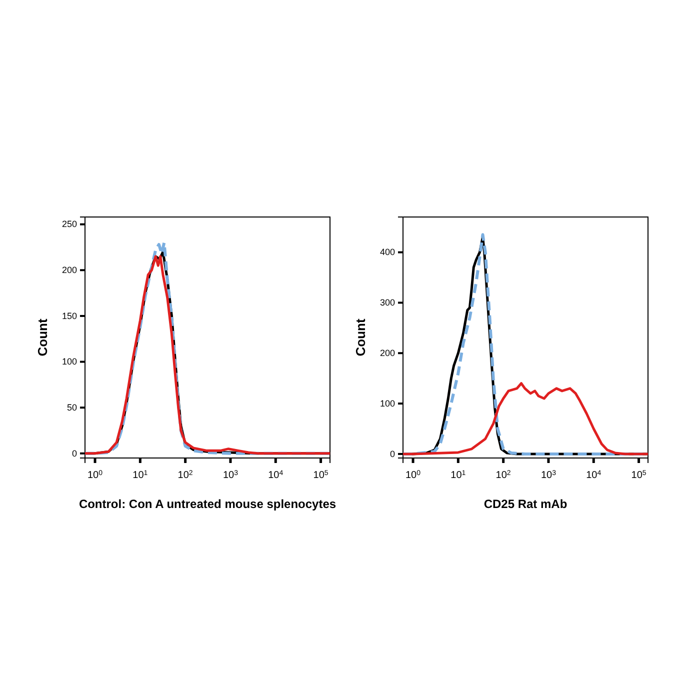  I want to click on y-tick-label: 150, so click(69, 315).